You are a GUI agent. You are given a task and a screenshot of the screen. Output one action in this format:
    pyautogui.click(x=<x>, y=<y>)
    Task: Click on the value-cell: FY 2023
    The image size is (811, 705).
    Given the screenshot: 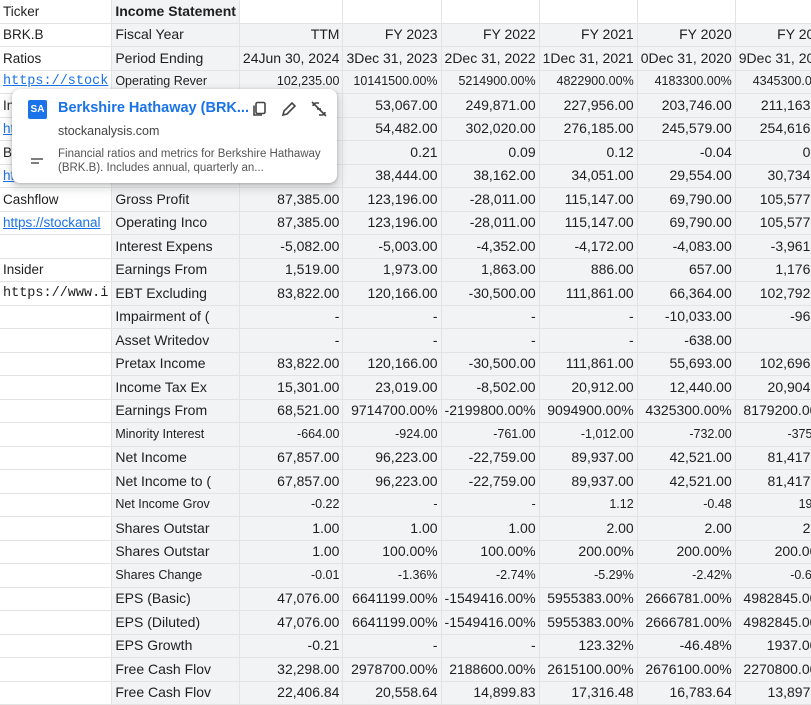 What is the action you would take?
    pyautogui.click(x=392, y=35)
    